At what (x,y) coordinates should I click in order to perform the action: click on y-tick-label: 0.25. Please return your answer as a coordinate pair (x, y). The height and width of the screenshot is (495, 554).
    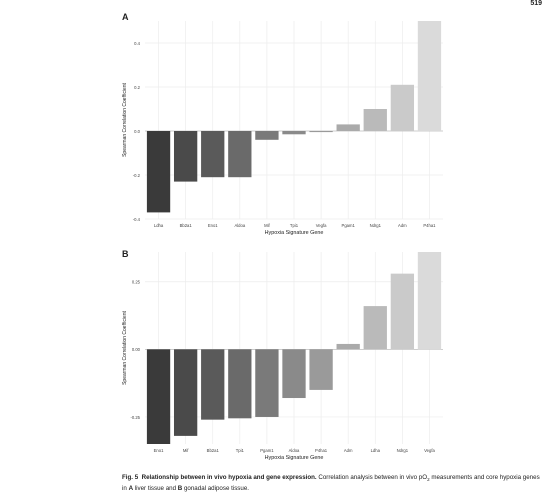
    Looking at the image, I should click on (136, 282).